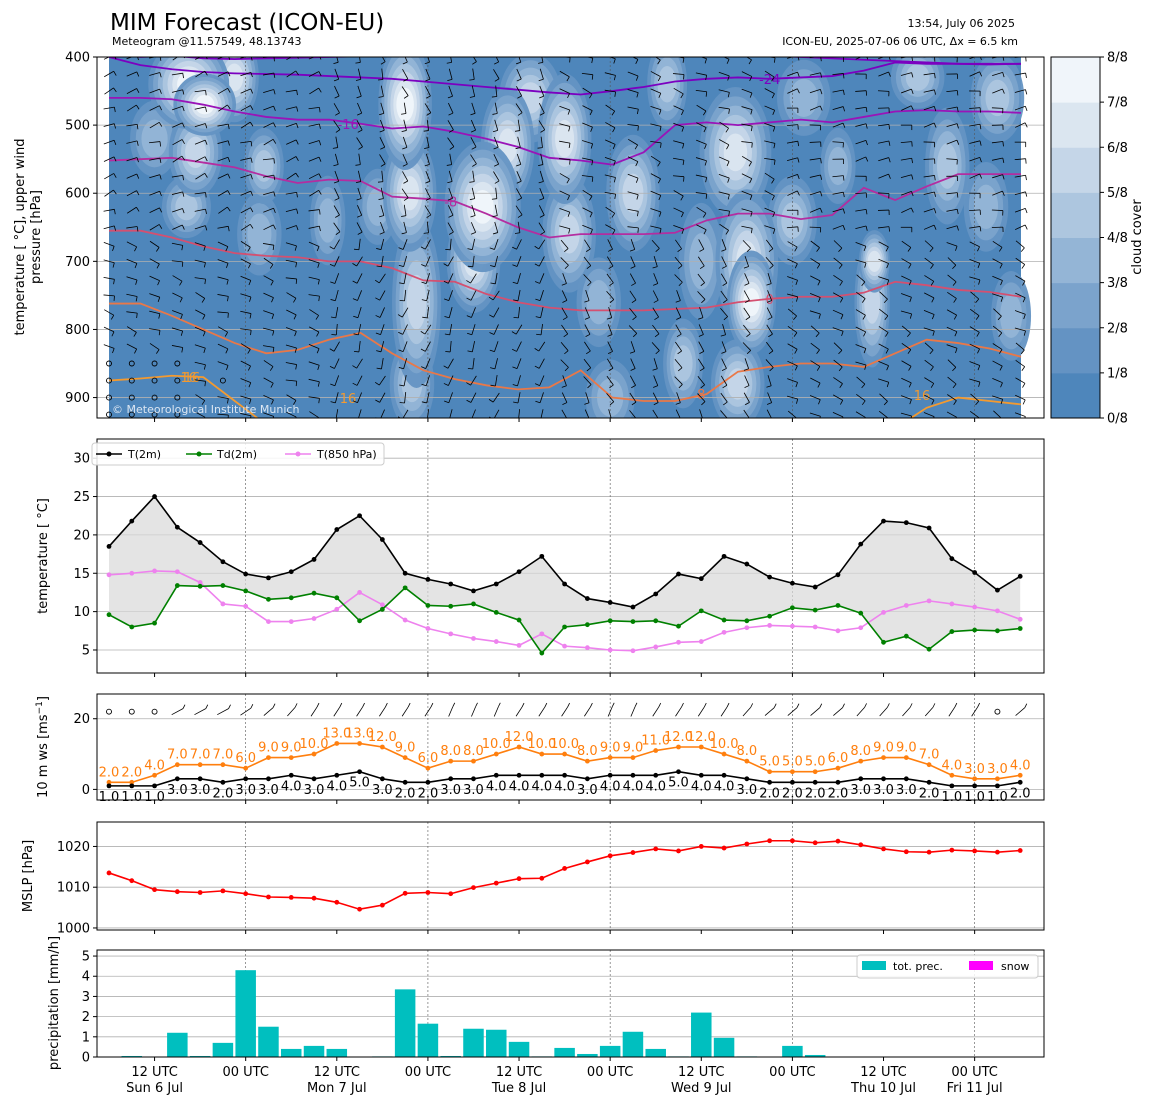  What do you see at coordinates (109, 797) in the screenshot?
I see `data-label: 1.0` at bounding box center [109, 797].